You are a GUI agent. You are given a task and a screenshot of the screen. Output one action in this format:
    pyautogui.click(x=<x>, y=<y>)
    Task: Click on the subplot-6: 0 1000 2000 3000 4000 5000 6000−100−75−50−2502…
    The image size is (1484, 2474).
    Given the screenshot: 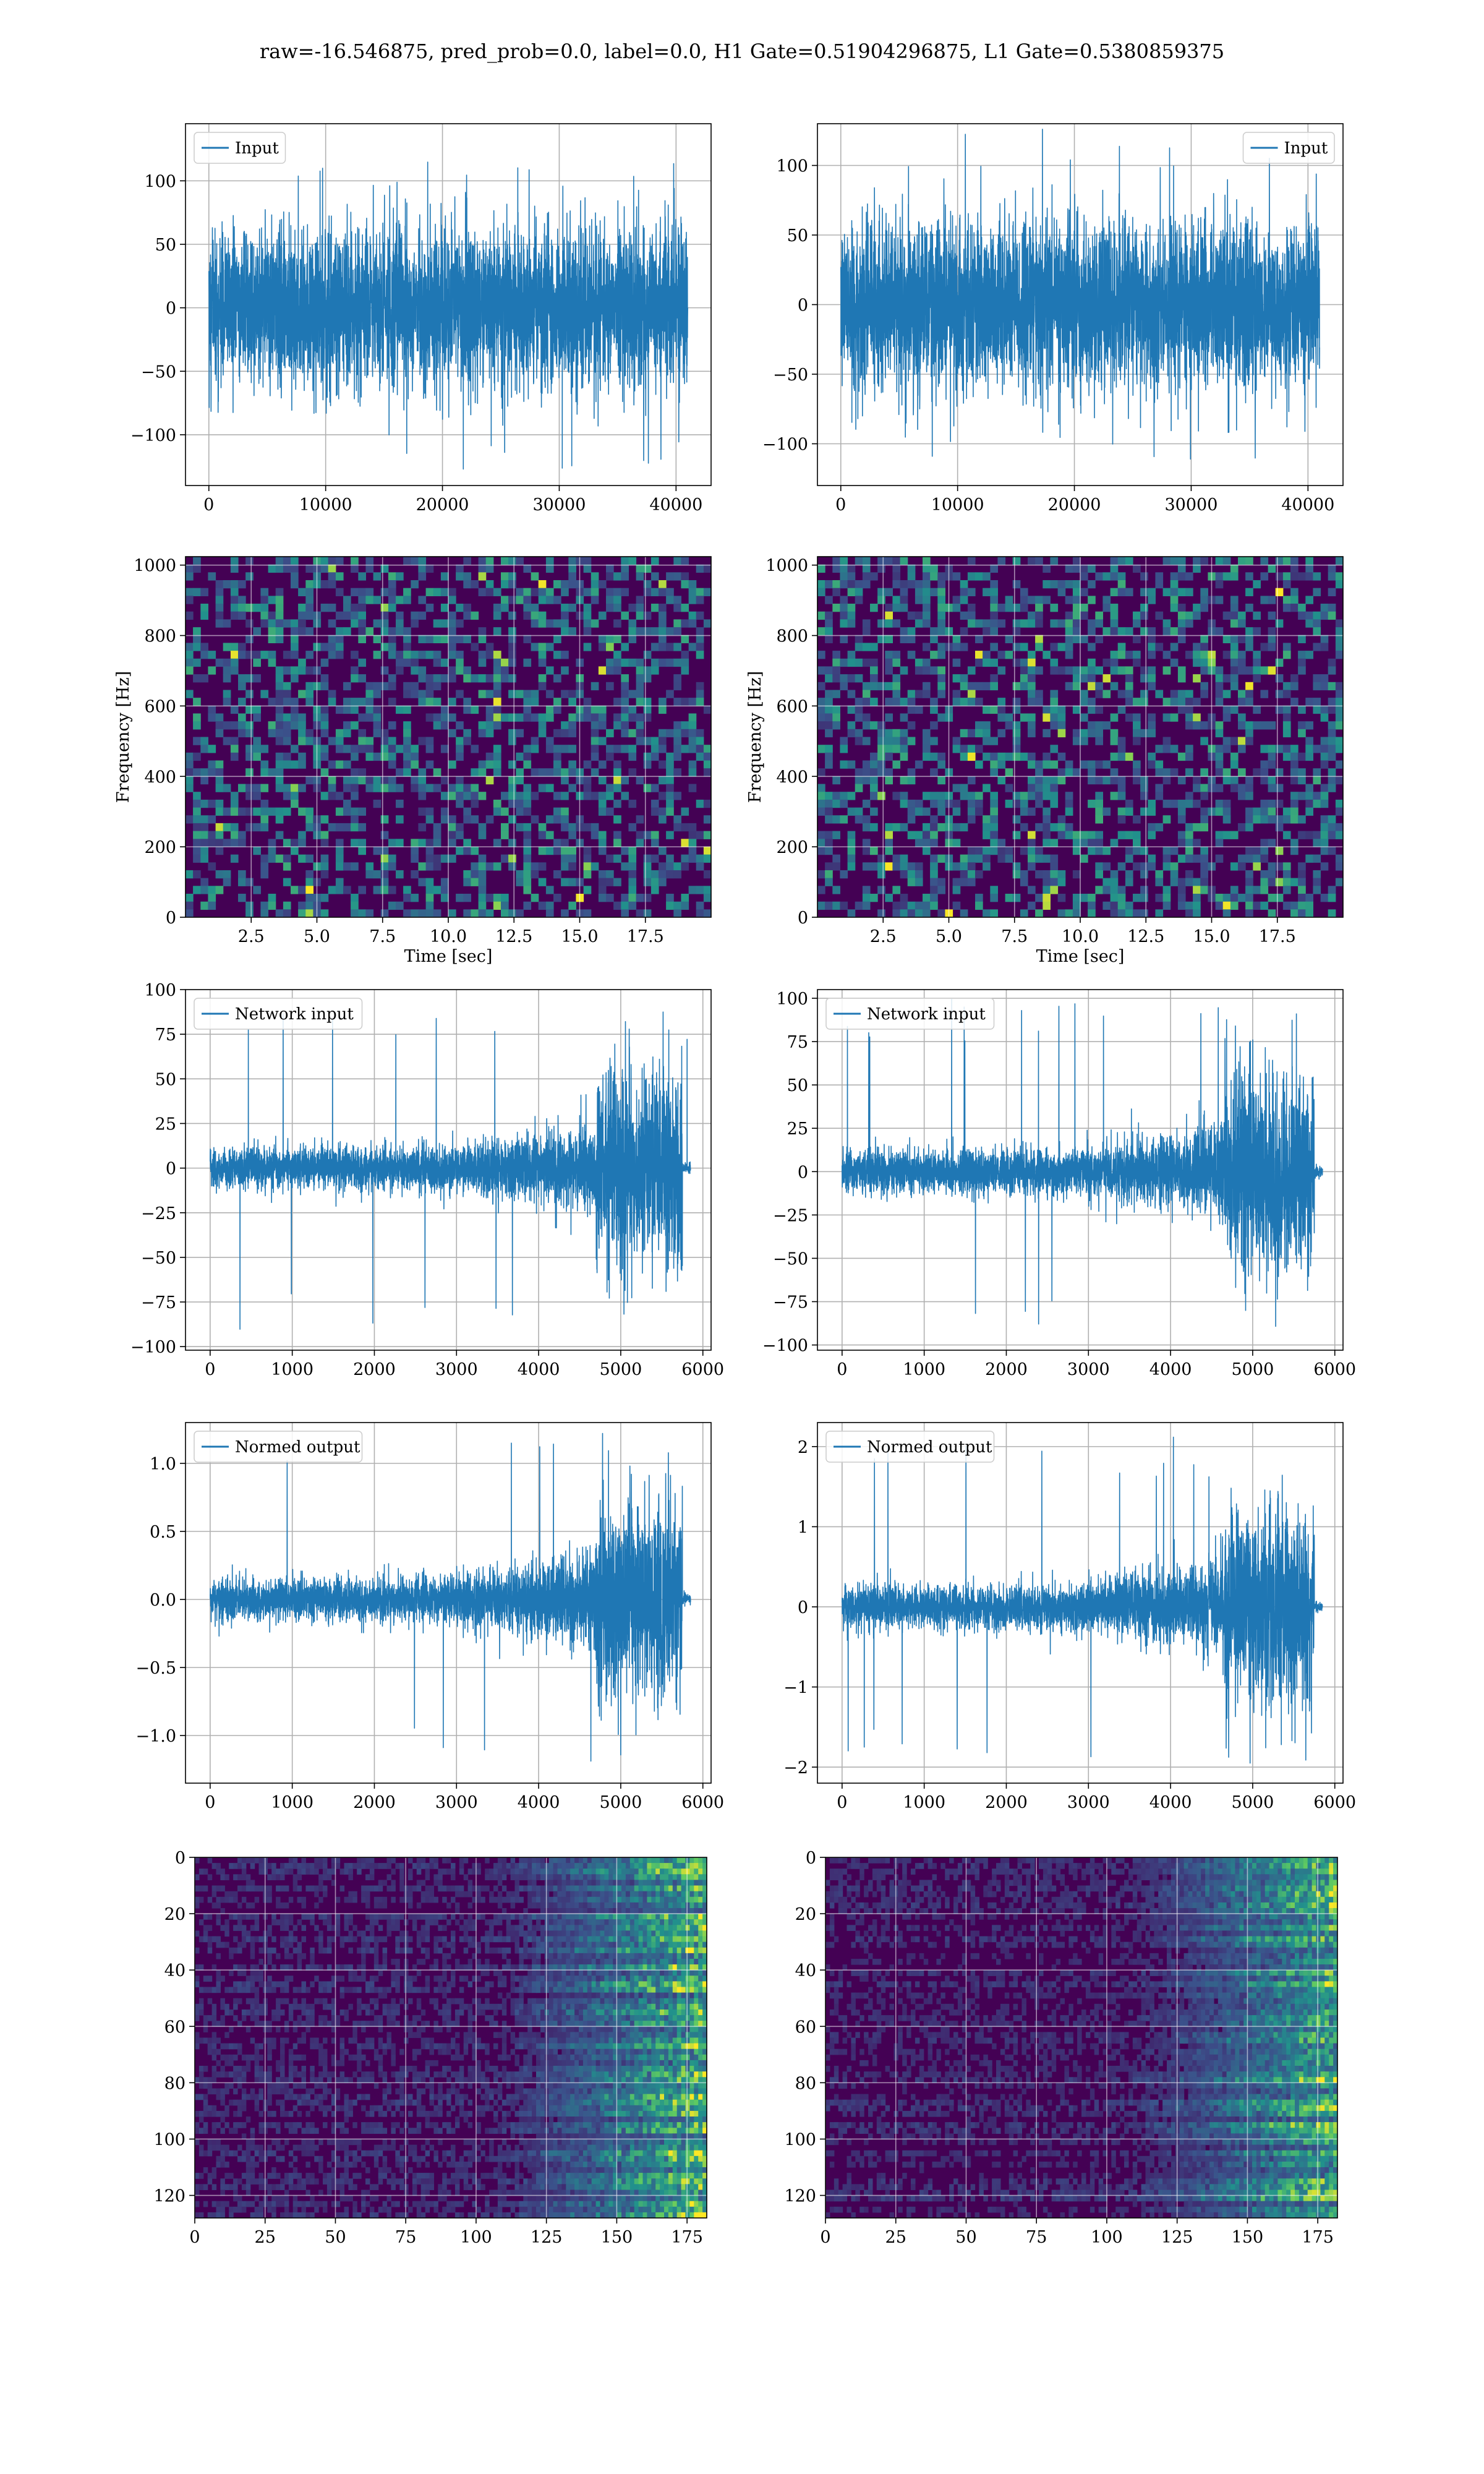 What is the action you would take?
    pyautogui.click(x=1059, y=1184)
    